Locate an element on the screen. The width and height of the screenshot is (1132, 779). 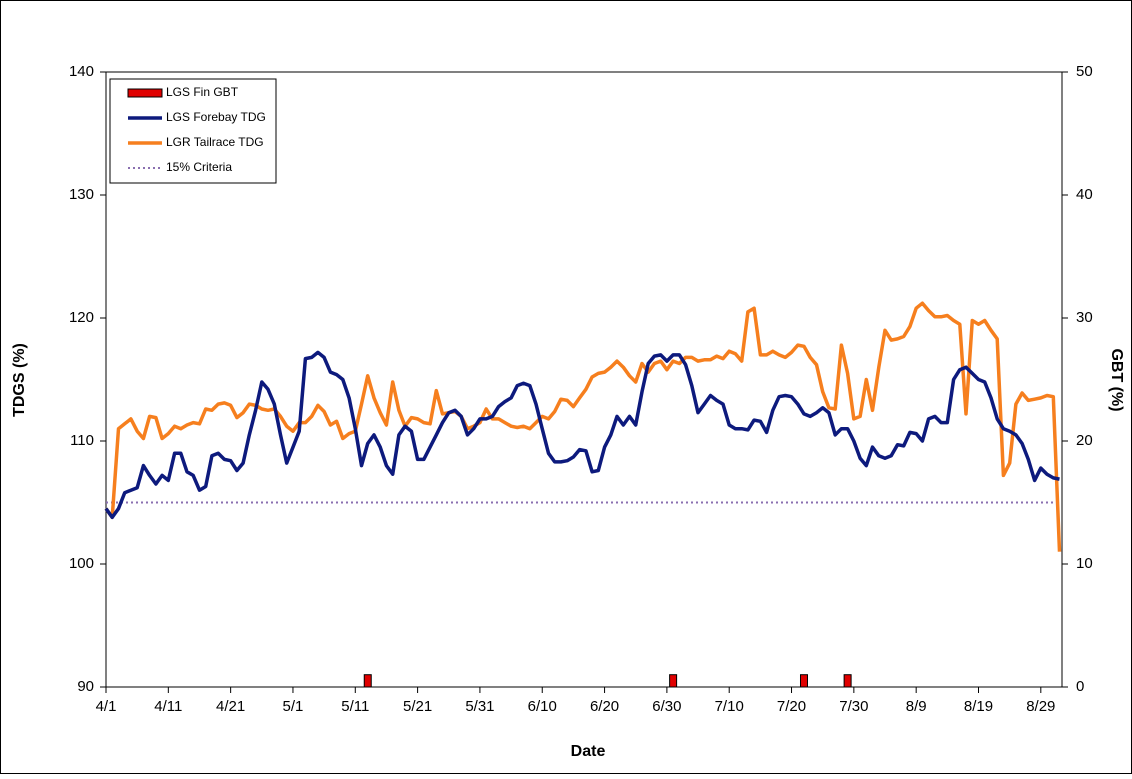
y2-tick-label: 10 is located at coordinates (1084, 563).